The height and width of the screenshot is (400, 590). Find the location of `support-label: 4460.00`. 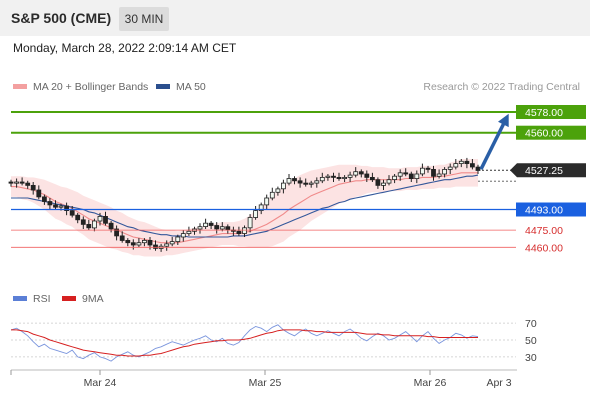

support-label: 4460.00 is located at coordinates (544, 248).